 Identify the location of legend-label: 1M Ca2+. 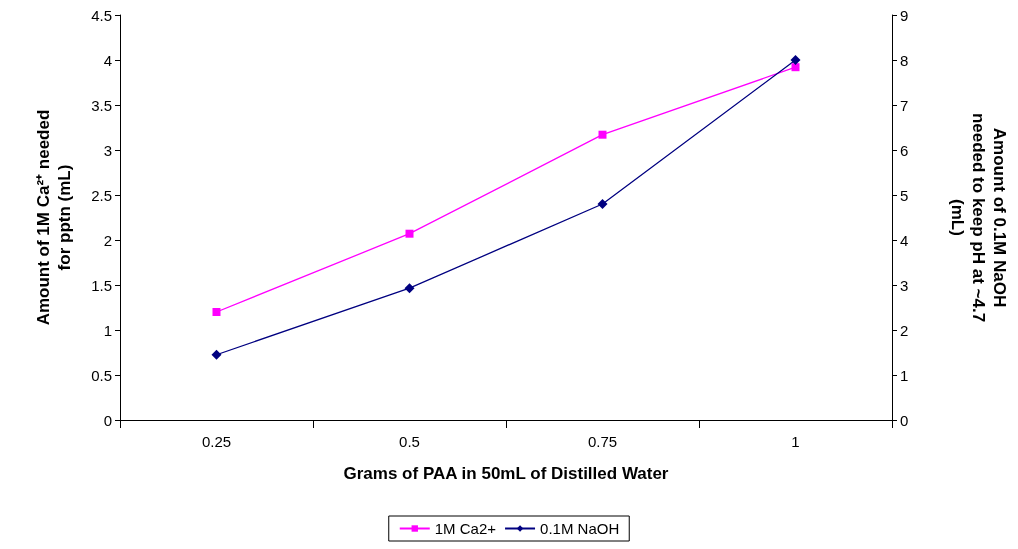
(465, 528).